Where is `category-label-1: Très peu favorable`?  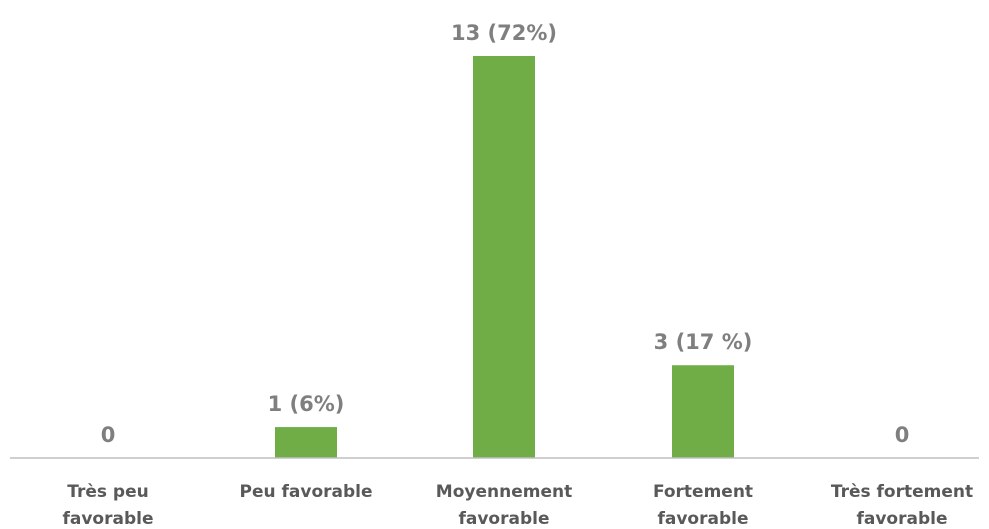 category-label-1: Très peu favorable is located at coordinates (107, 505).